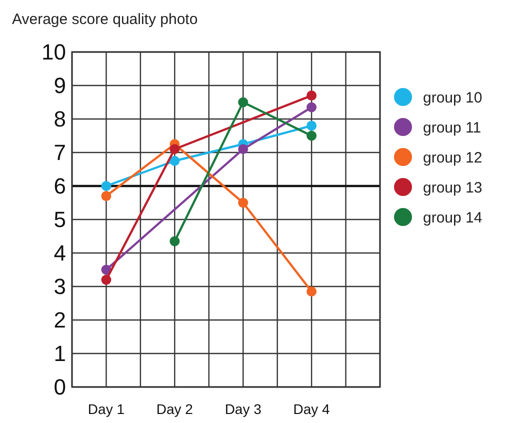 This screenshot has height=423, width=505. Describe the element at coordinates (311, 409) in the screenshot. I see `x-tick-label: Day 4` at that location.